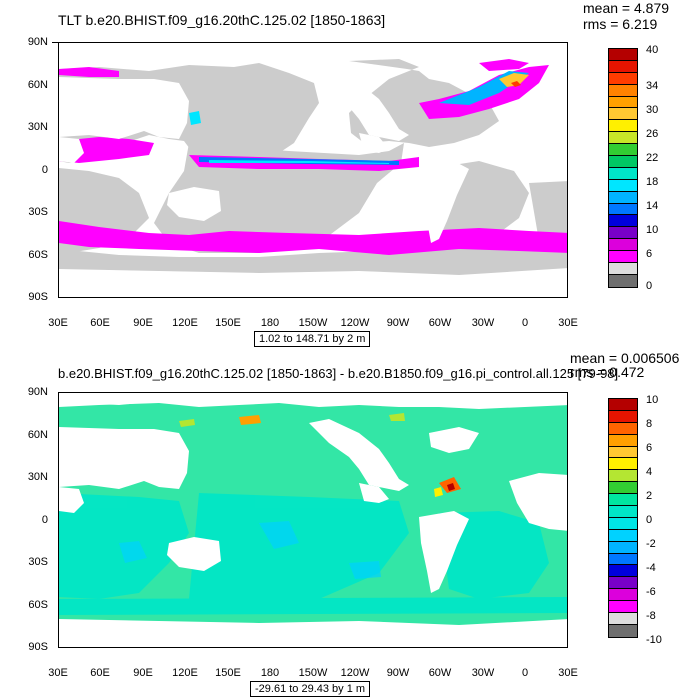 The image size is (700, 700). What do you see at coordinates (525, 673) in the screenshot?
I see `bottom-lon-label: 0` at bounding box center [525, 673].